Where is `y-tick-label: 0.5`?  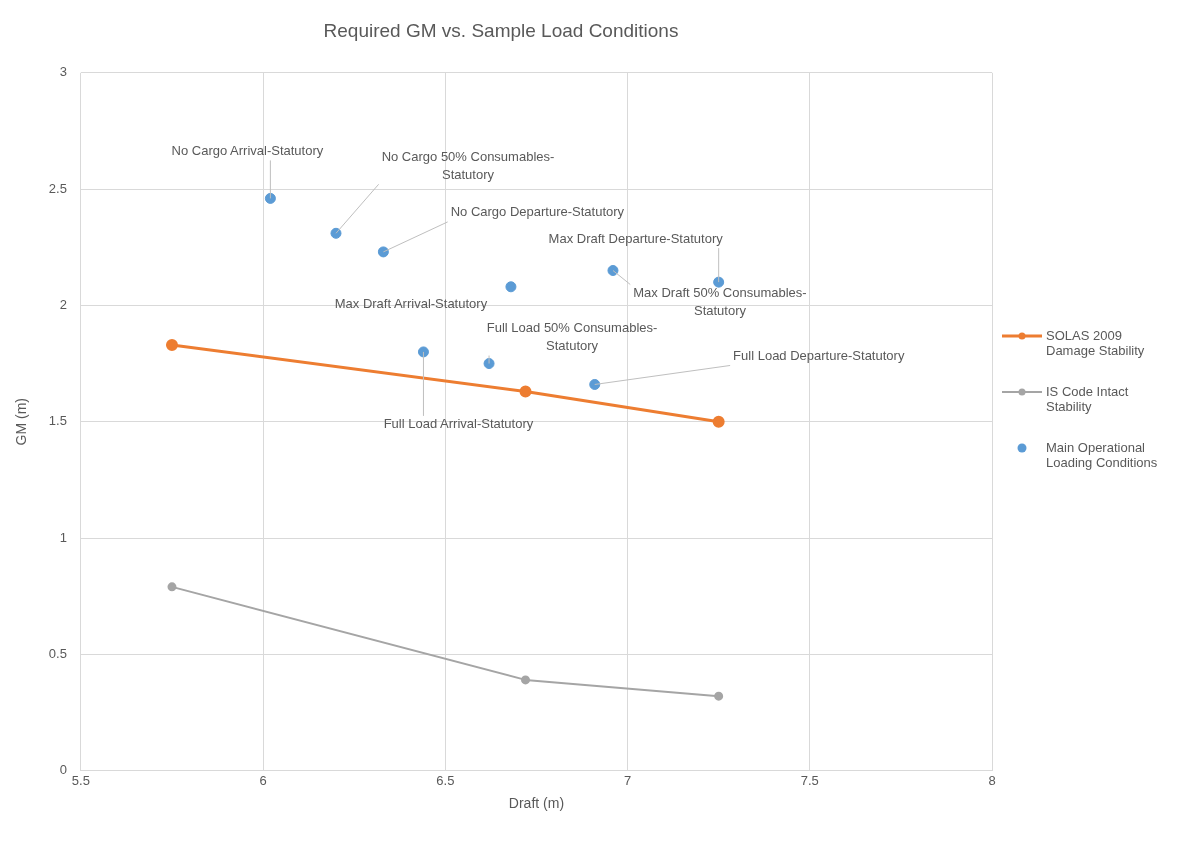
y-tick-label: 0.5 is located at coordinates (57, 653).